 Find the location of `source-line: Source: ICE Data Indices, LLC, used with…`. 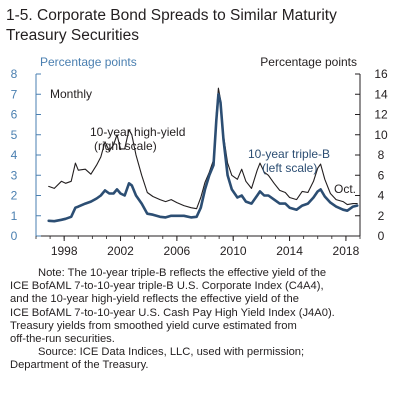

source-line: Source: ICE Data Indices, LLC, used with… is located at coordinates (171, 352).